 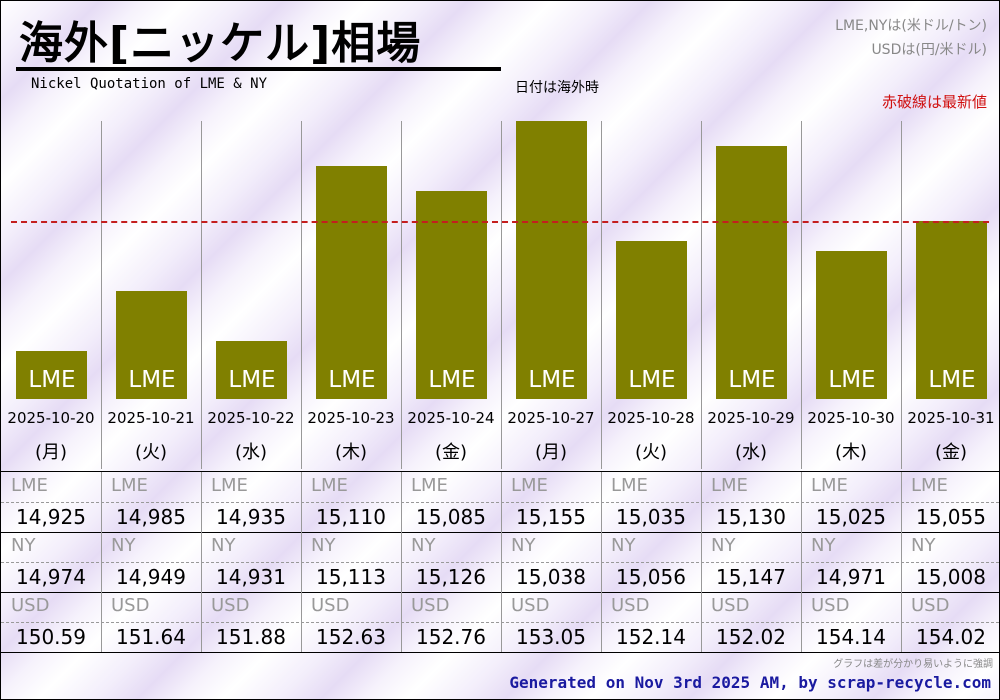 What do you see at coordinates (251, 517) in the screenshot?
I see `cell-value: 14,935` at bounding box center [251, 517].